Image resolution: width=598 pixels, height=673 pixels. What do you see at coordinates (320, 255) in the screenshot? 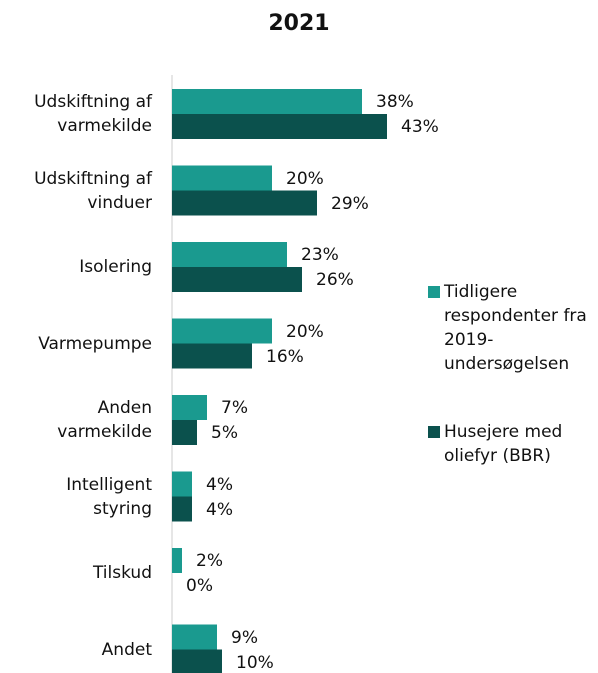
I see `value-label: 23%` at bounding box center [320, 255].